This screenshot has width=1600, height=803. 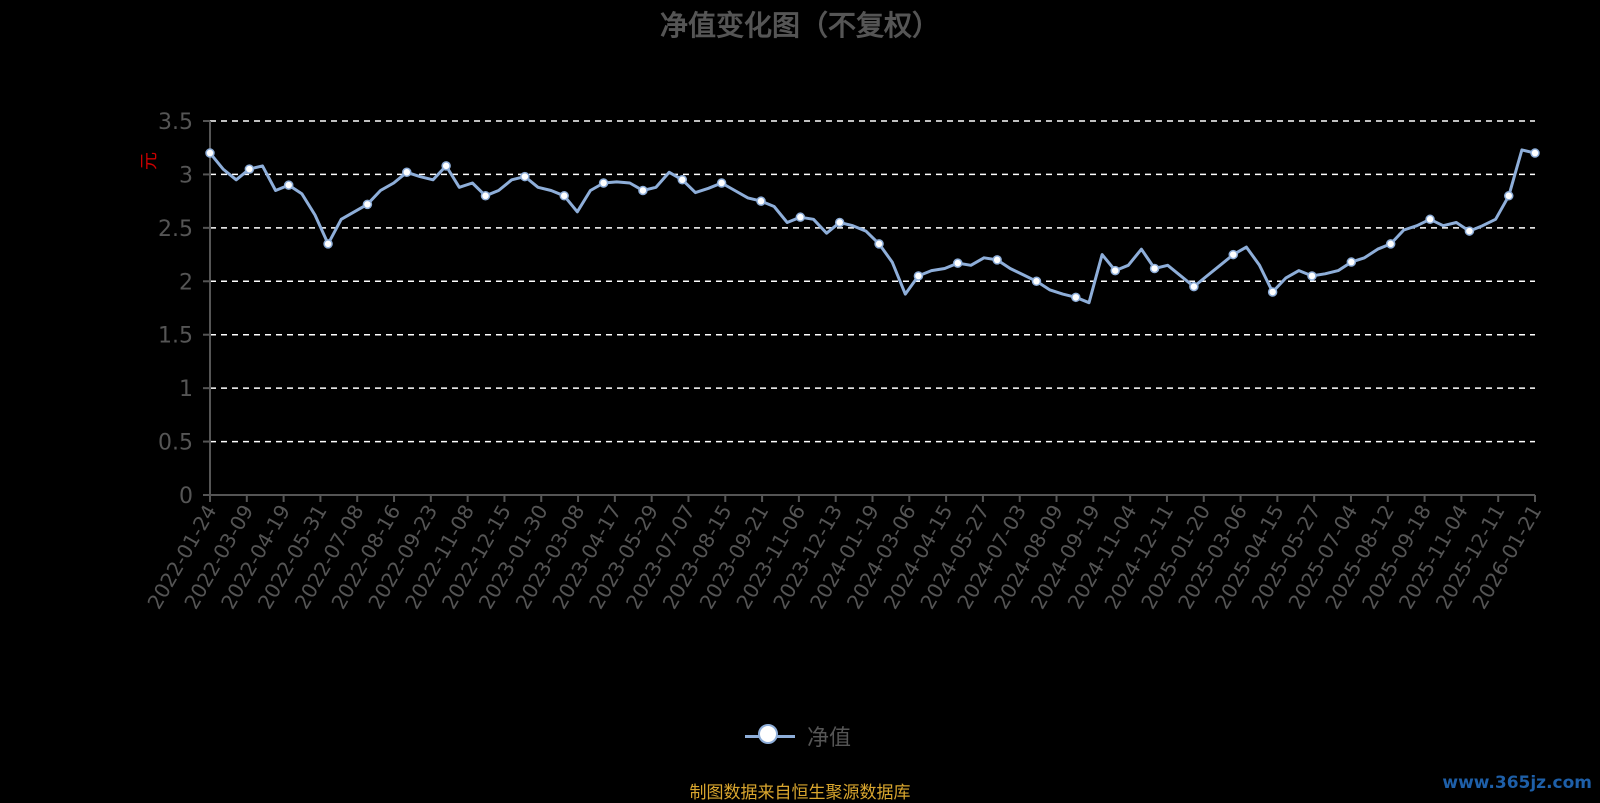 I want to click on y-tick-label: 3.5, so click(x=175, y=122).